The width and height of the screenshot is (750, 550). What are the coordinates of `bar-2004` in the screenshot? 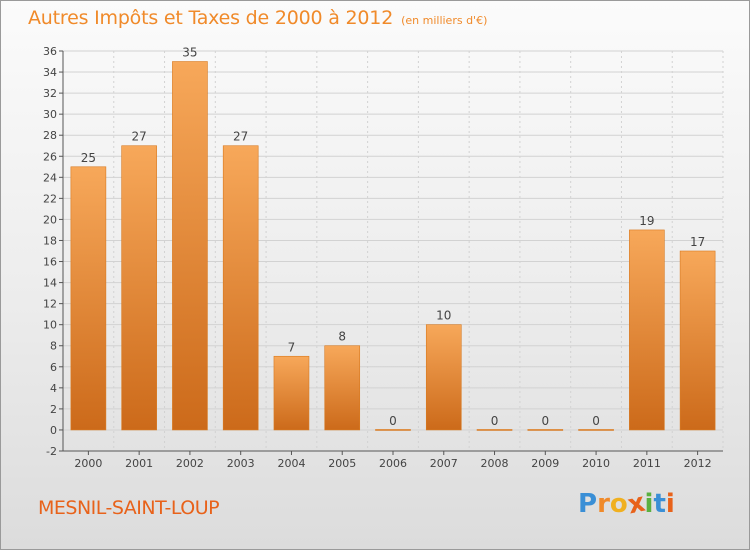 It's located at (291, 393).